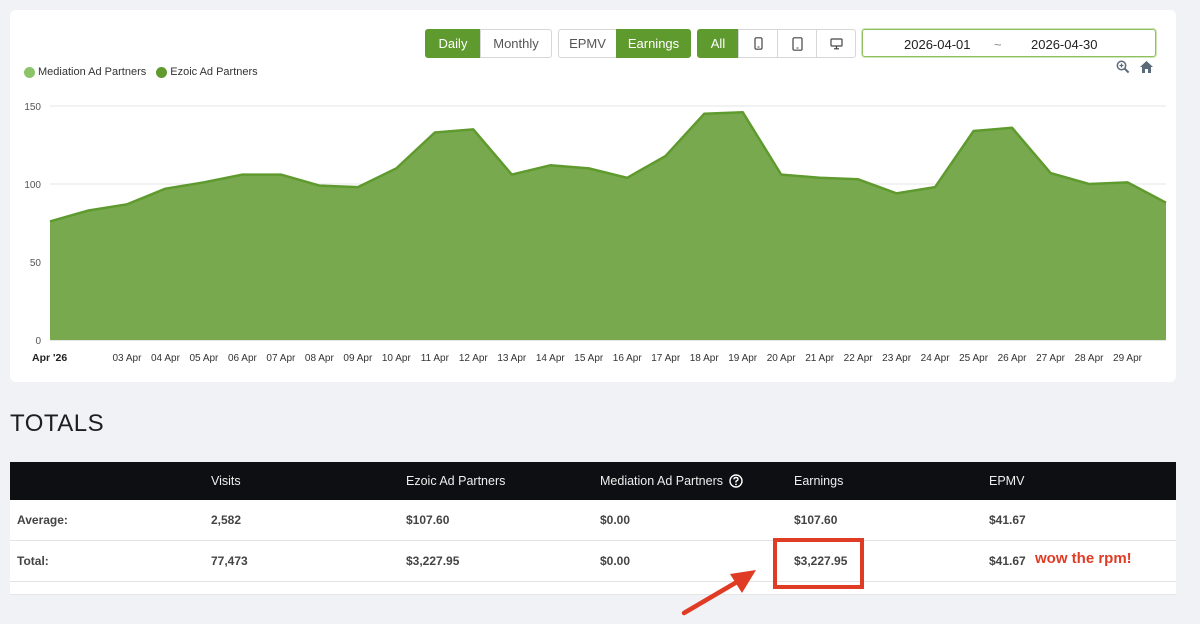 The width and height of the screenshot is (1200, 624). Describe the element at coordinates (38, 341) in the screenshot. I see `y-tick-label: 0` at that location.